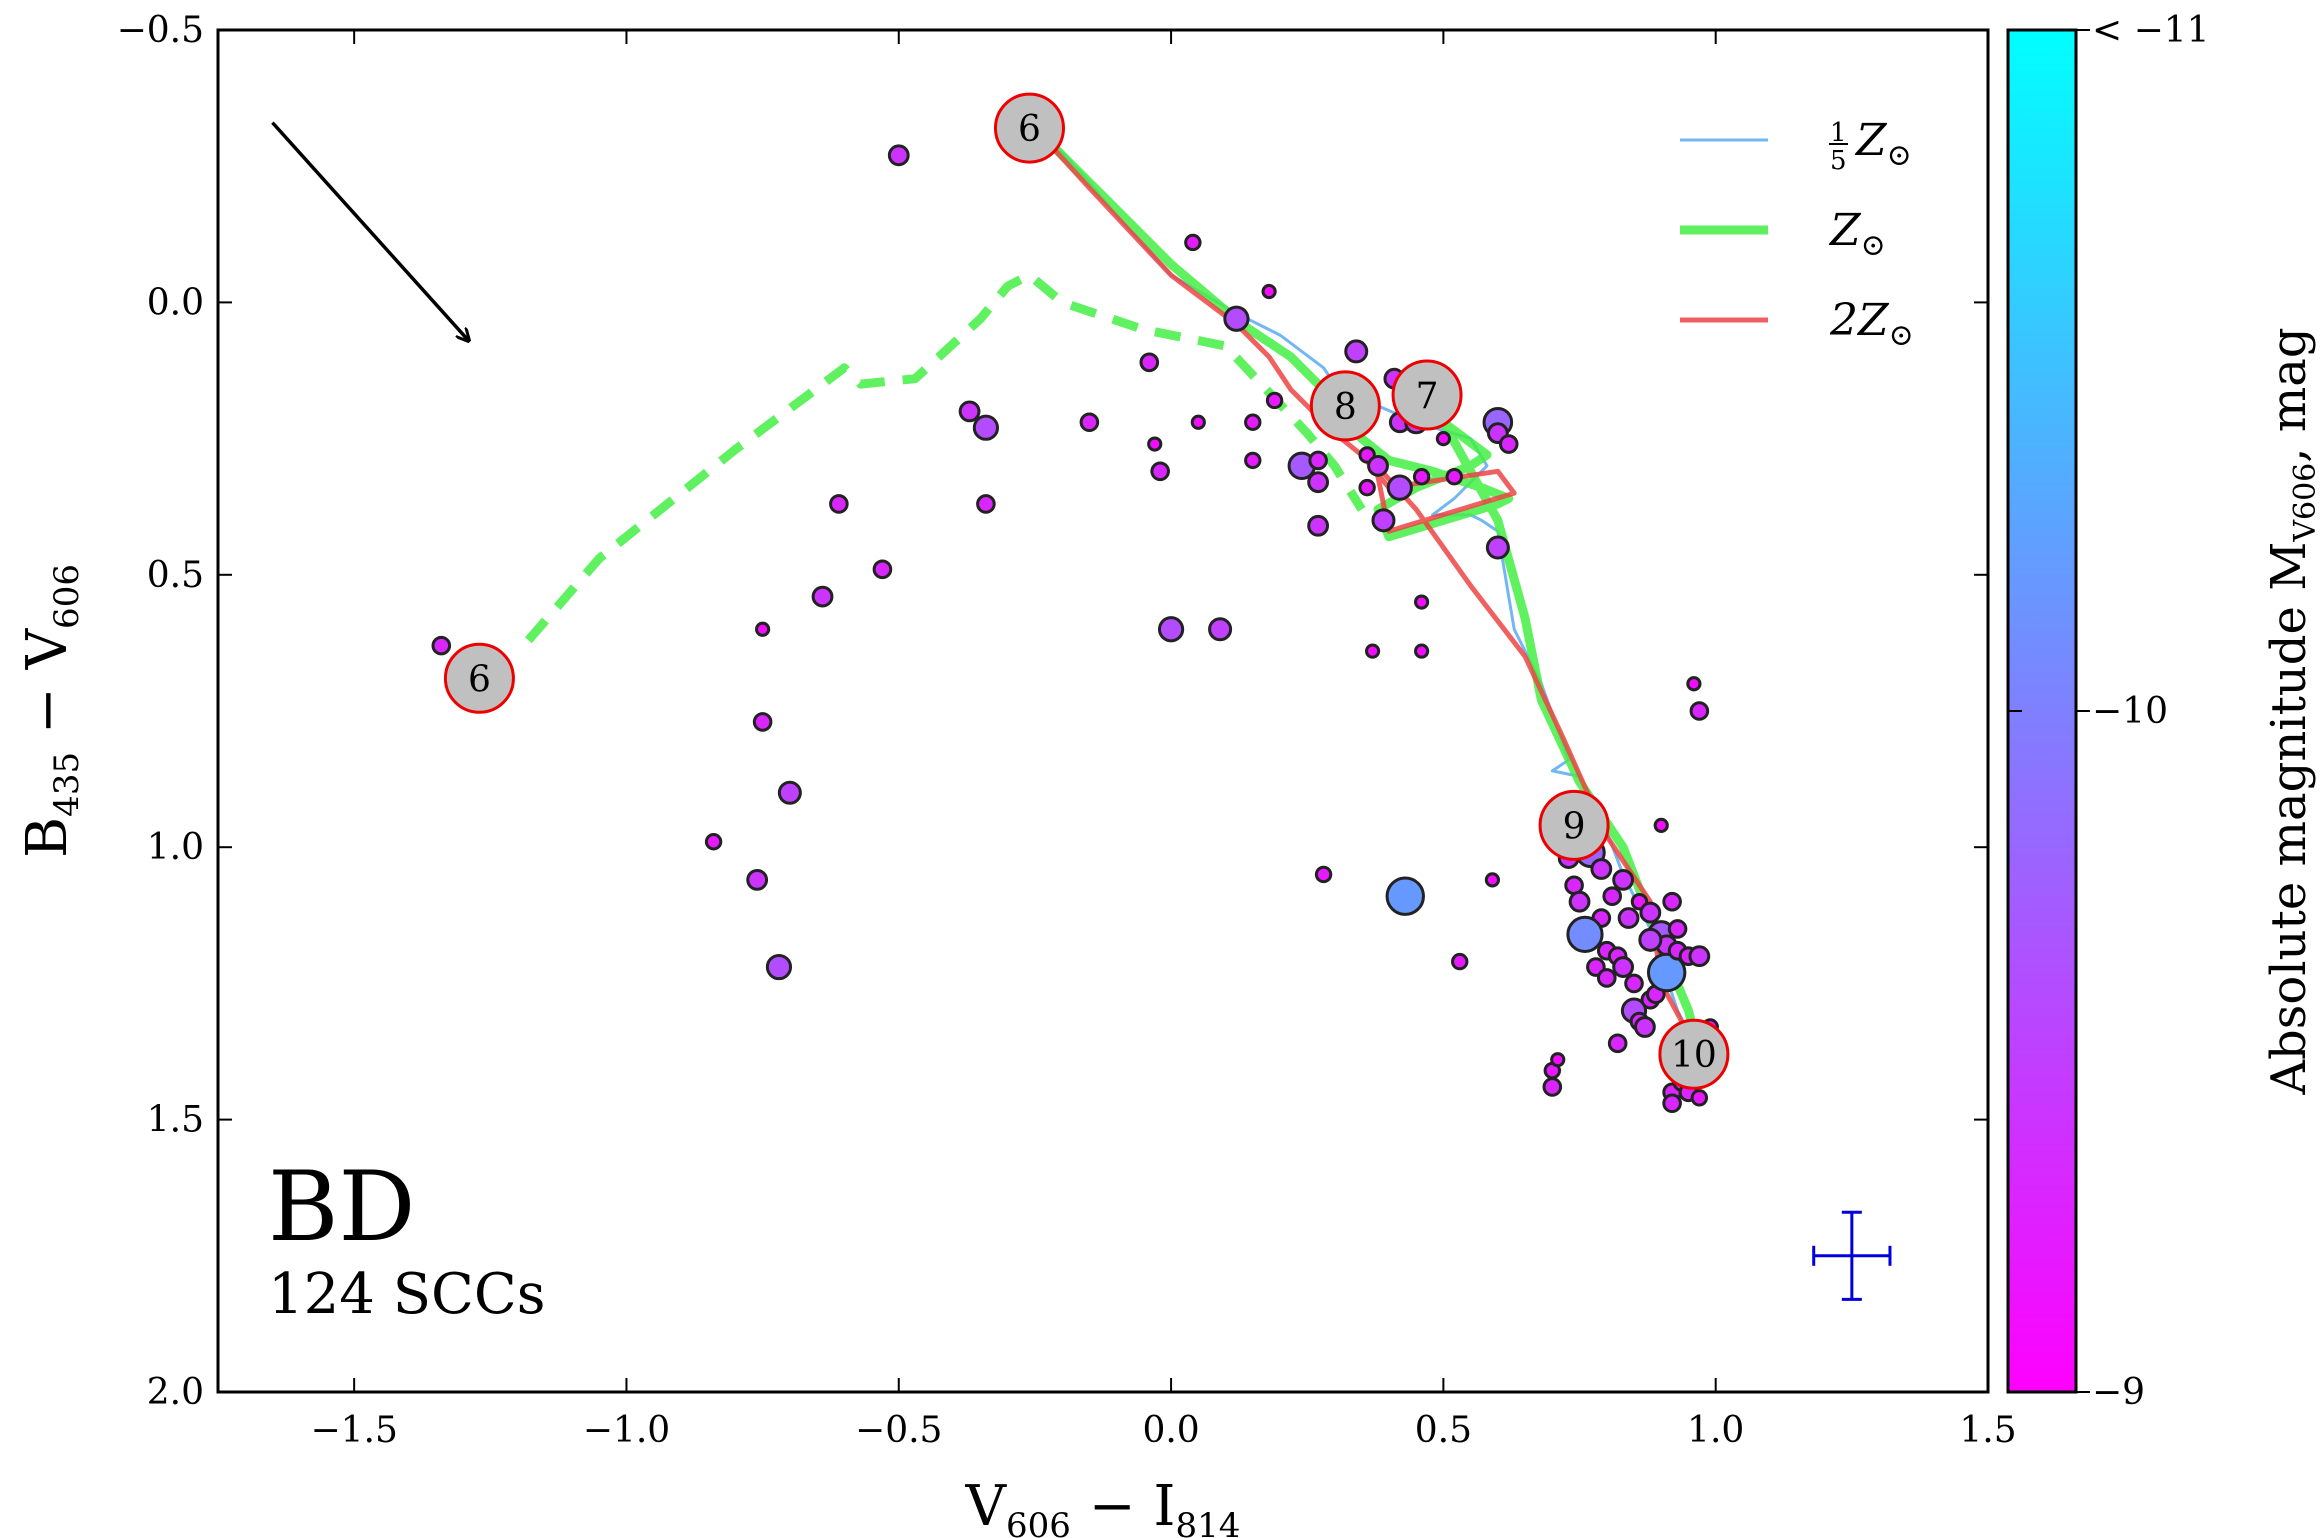  I want to click on colorbar-tick-label: −9, so click(2118, 1392).